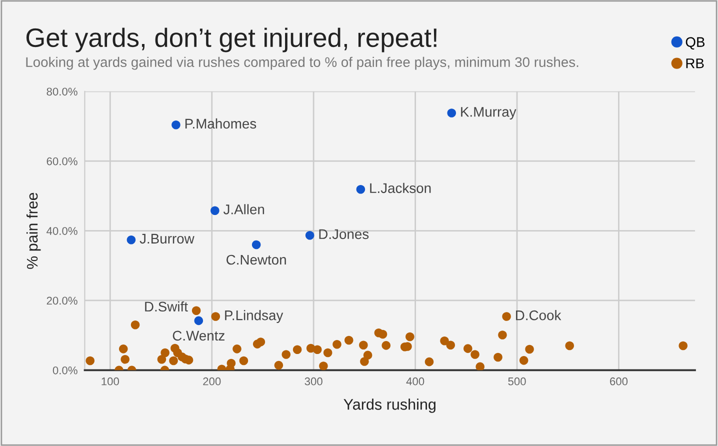 Image resolution: width=718 pixels, height=446 pixels. I want to click on y-tick-label: 20.0%, so click(62, 300).